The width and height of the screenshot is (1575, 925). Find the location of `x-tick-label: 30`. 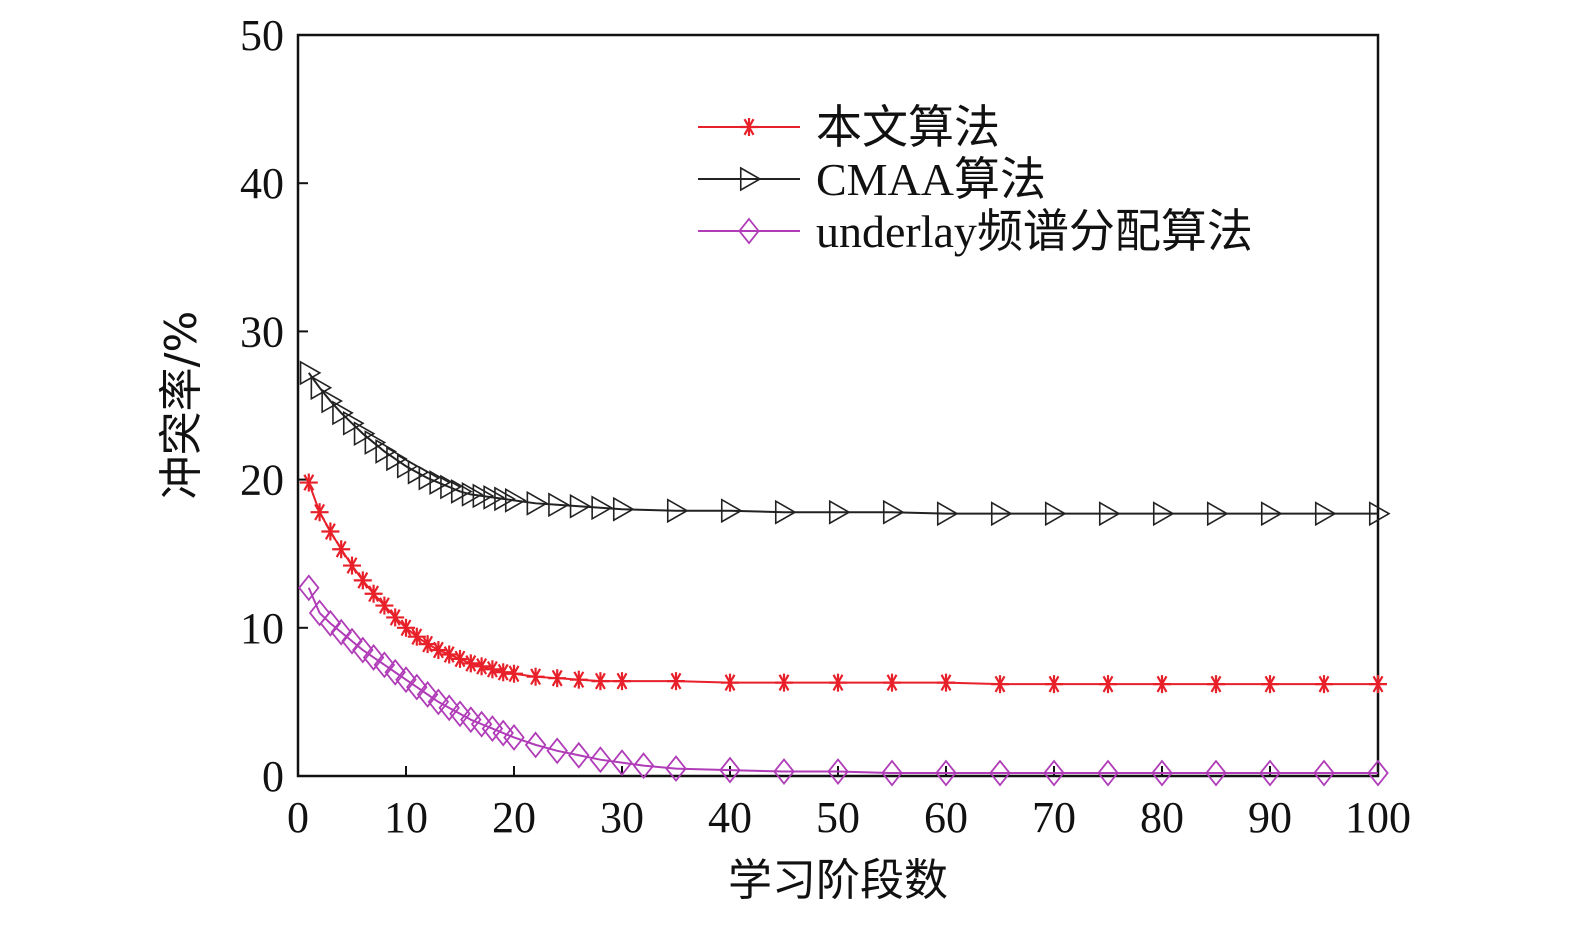

x-tick-label: 30 is located at coordinates (622, 817).